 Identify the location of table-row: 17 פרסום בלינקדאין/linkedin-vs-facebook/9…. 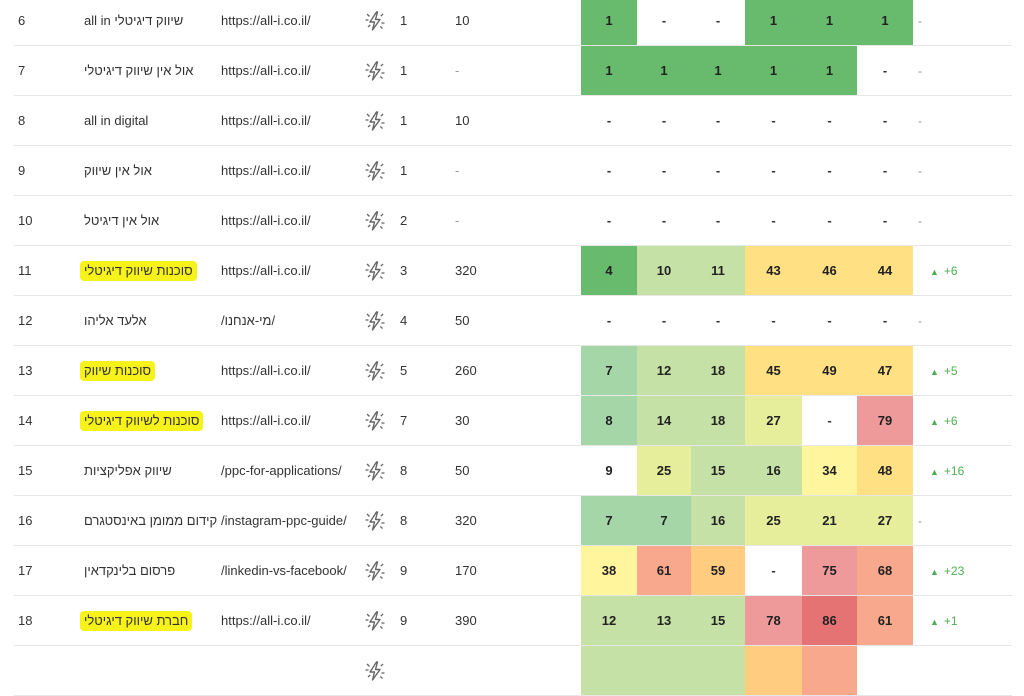
(512, 571).